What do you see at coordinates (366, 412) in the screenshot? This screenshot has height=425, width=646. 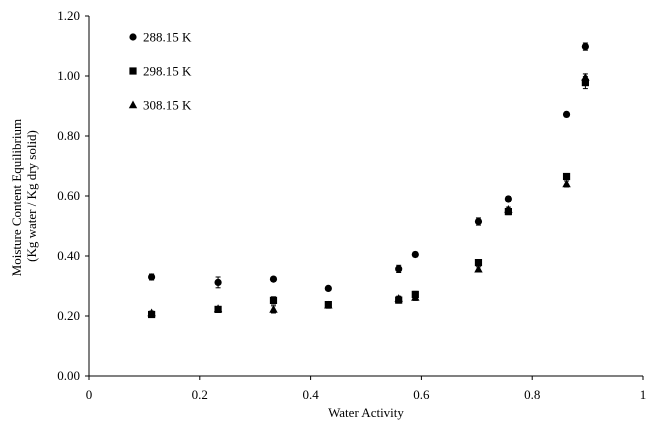 I see `x-axis-label: Water Activity` at bounding box center [366, 412].